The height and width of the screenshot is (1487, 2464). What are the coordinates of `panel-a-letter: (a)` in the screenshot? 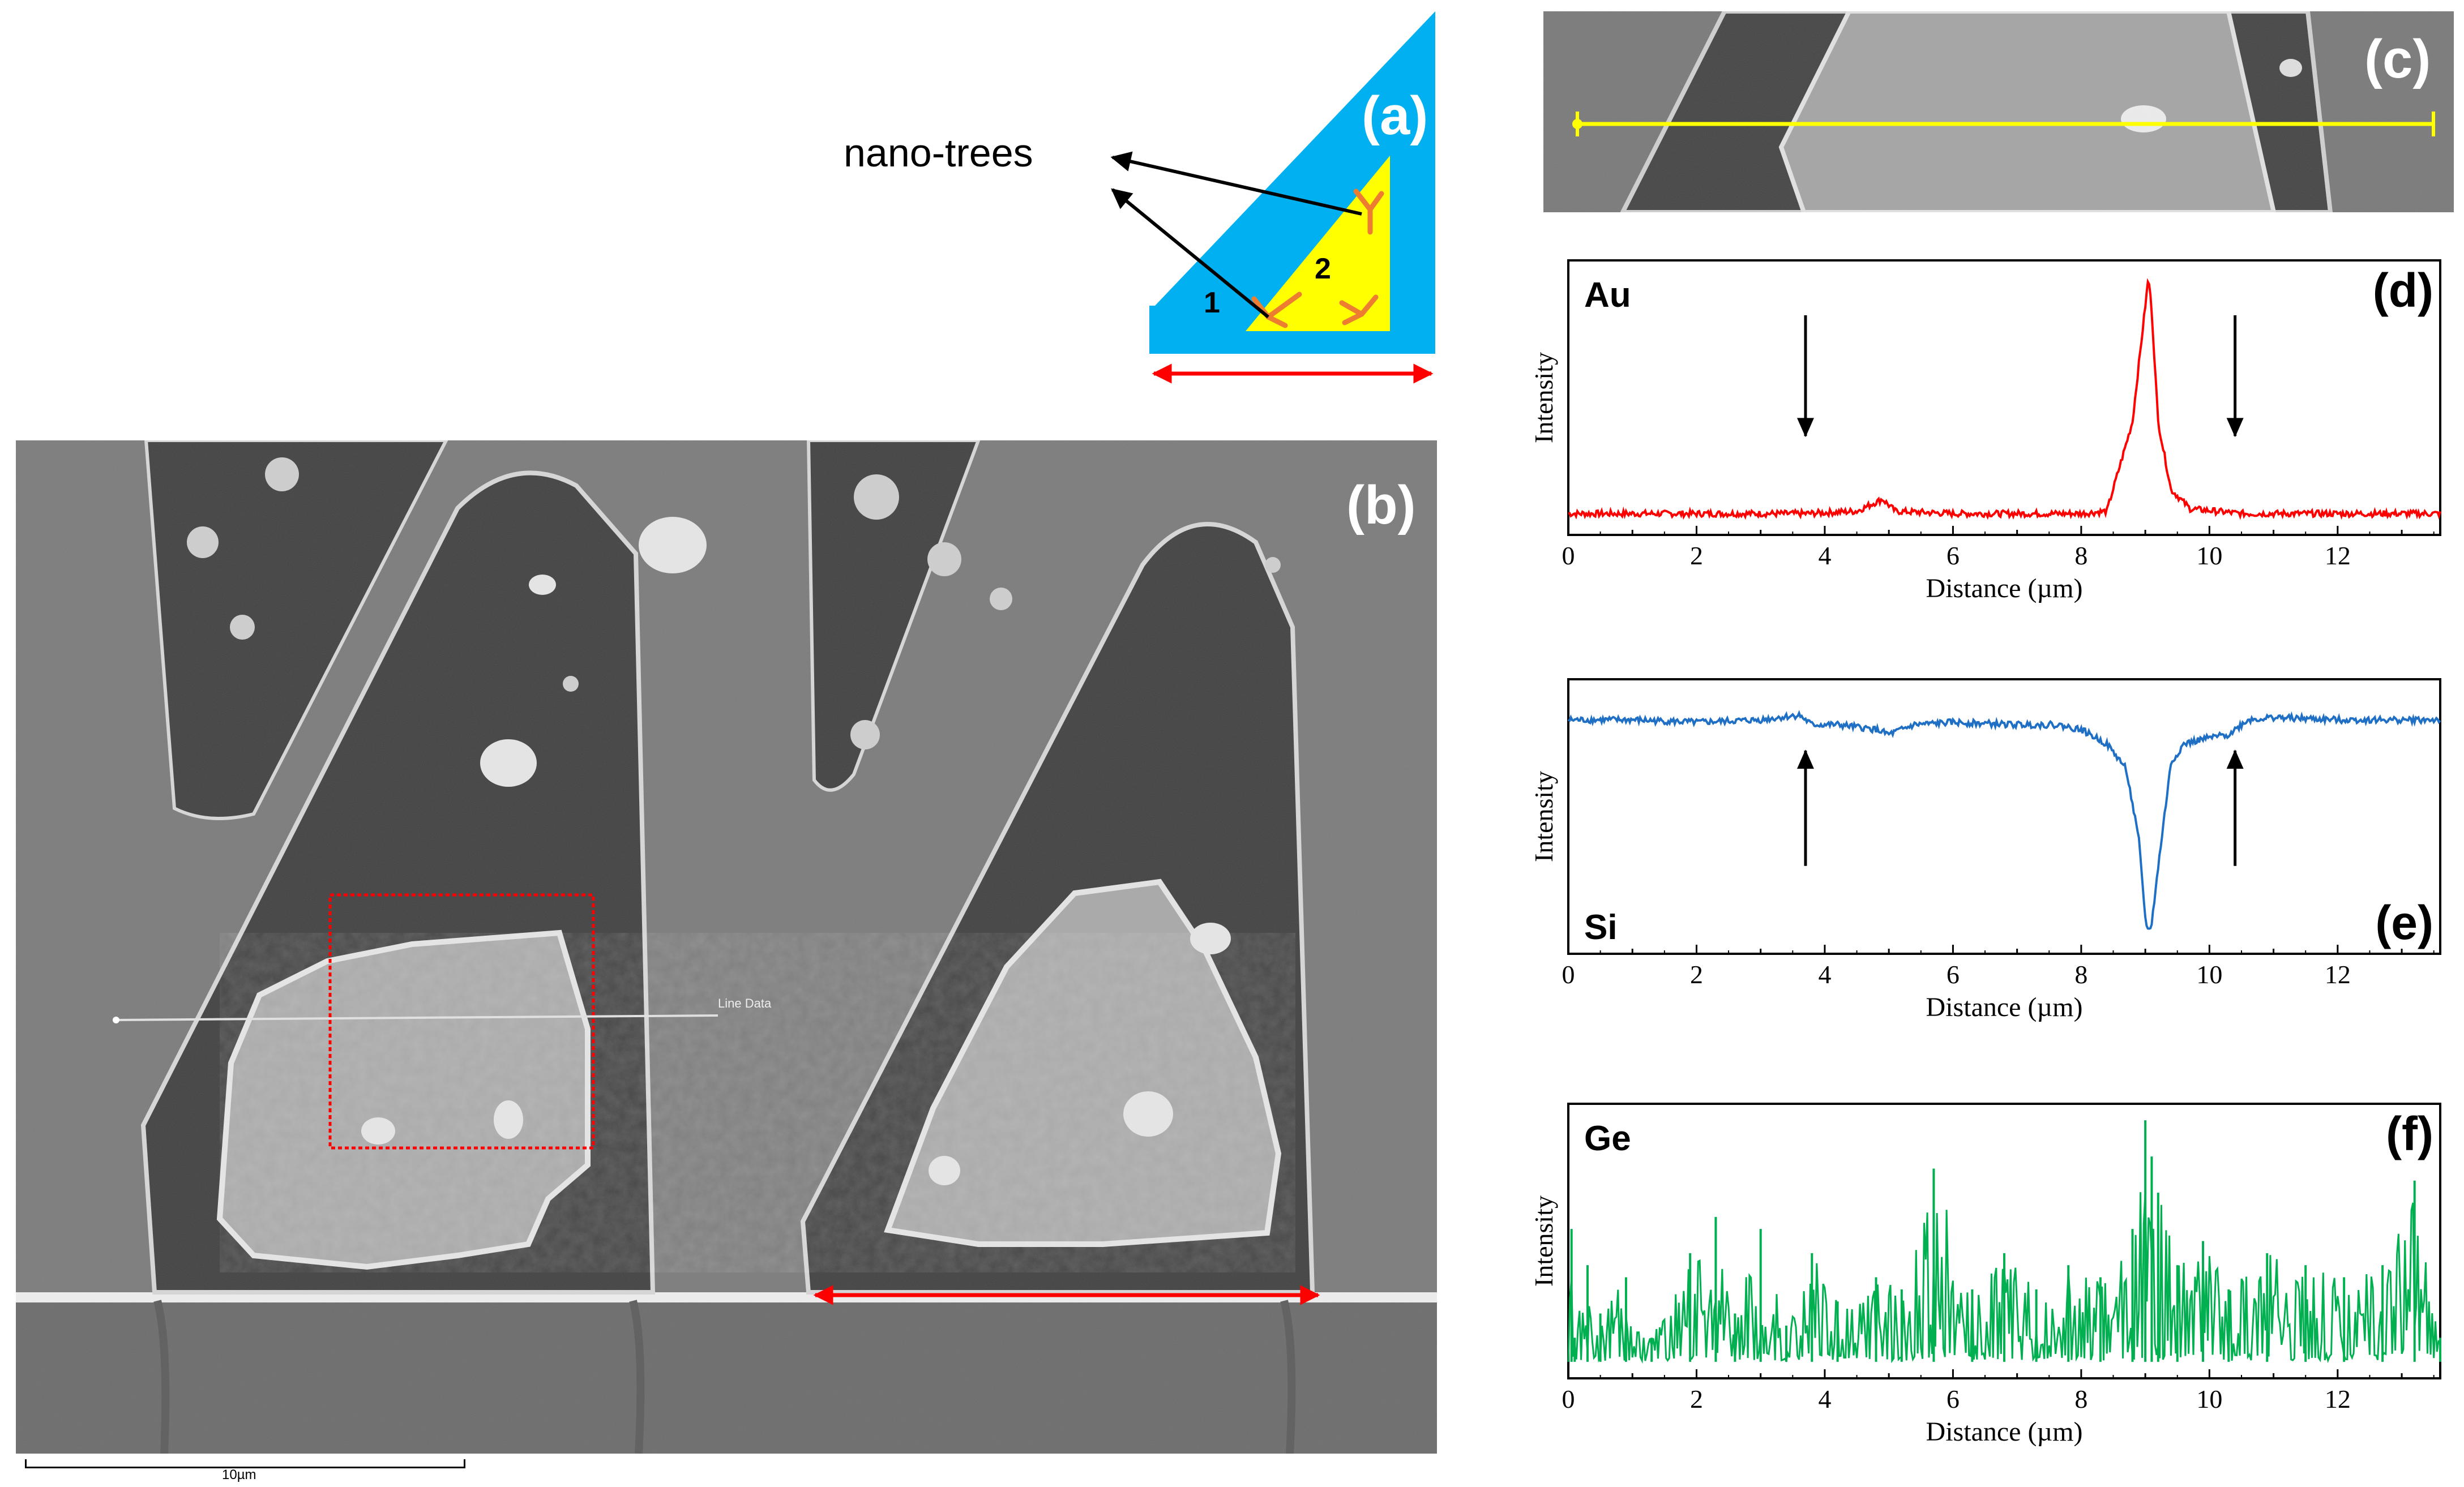 It's located at (1395, 115).